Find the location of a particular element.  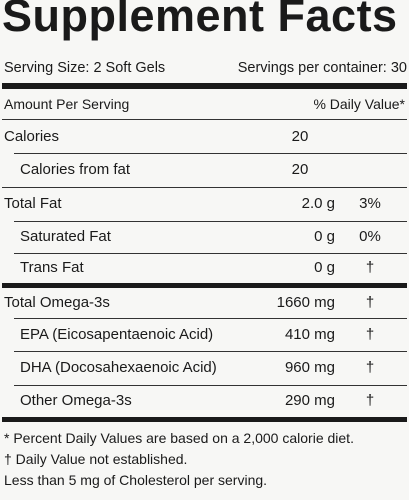

row-label: EPA (Eicosapentaenoic Acid) is located at coordinates (117, 334).